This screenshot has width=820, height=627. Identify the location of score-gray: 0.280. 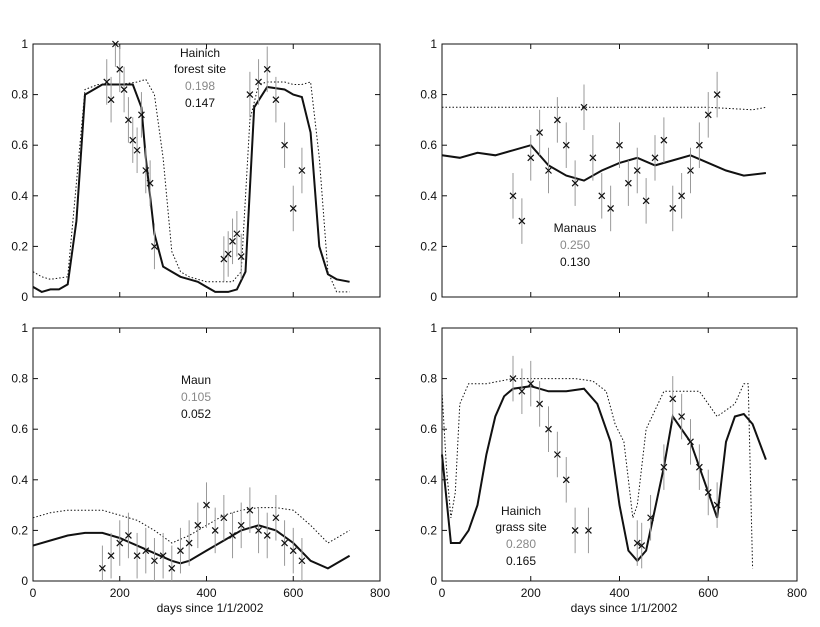
(521, 544).